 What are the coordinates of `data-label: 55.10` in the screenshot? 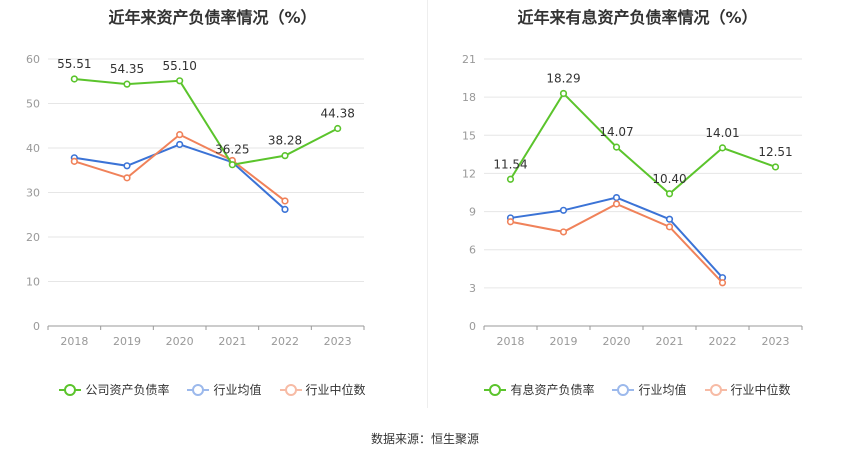 It's located at (179, 66).